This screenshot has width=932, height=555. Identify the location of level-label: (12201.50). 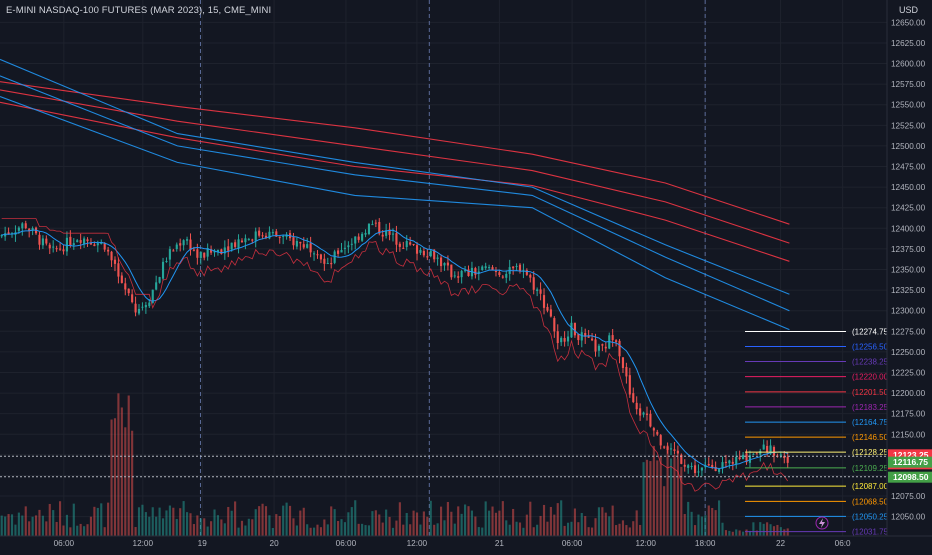
(871, 392).